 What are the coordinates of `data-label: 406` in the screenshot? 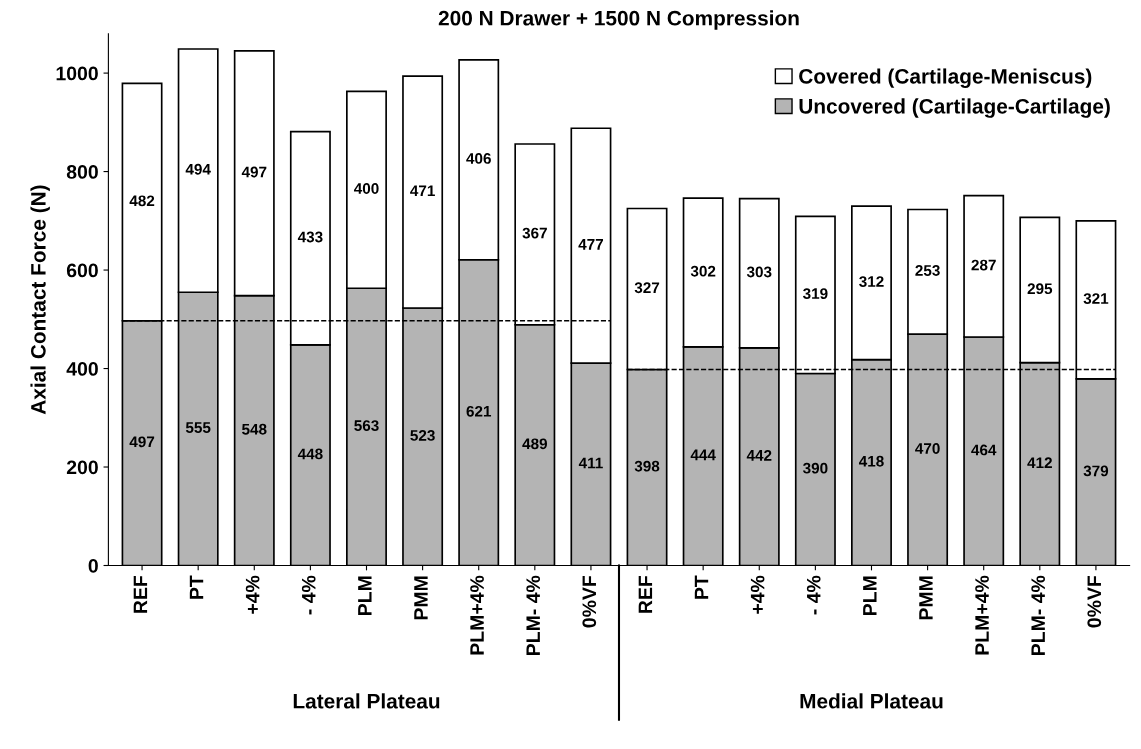 It's located at (478, 158).